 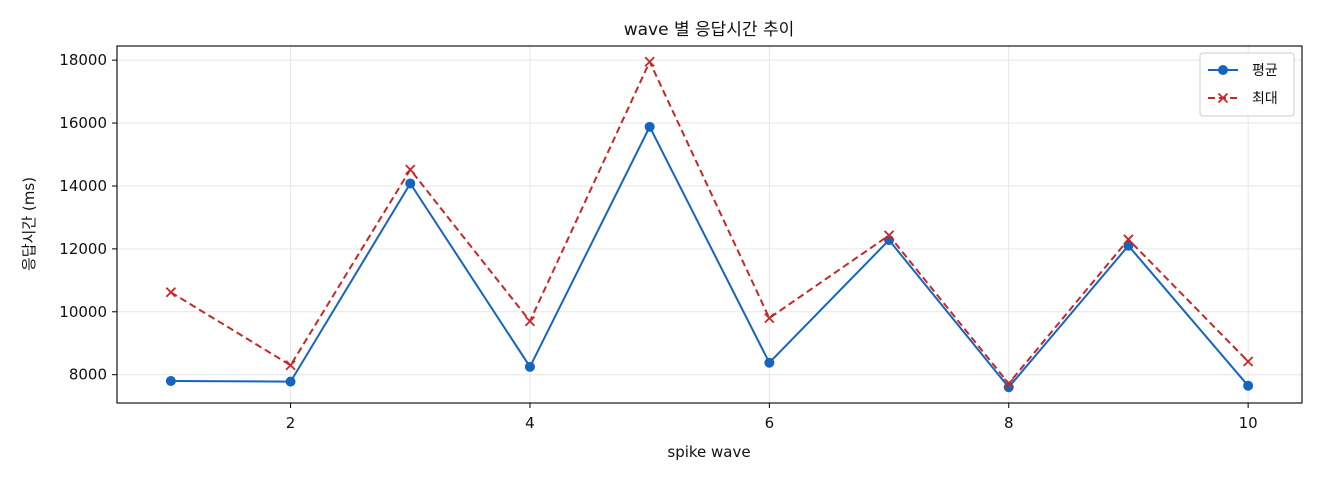 I want to click on y-axis: 8000 10000 12000 14000 16000 18000, so click(x=88, y=217).